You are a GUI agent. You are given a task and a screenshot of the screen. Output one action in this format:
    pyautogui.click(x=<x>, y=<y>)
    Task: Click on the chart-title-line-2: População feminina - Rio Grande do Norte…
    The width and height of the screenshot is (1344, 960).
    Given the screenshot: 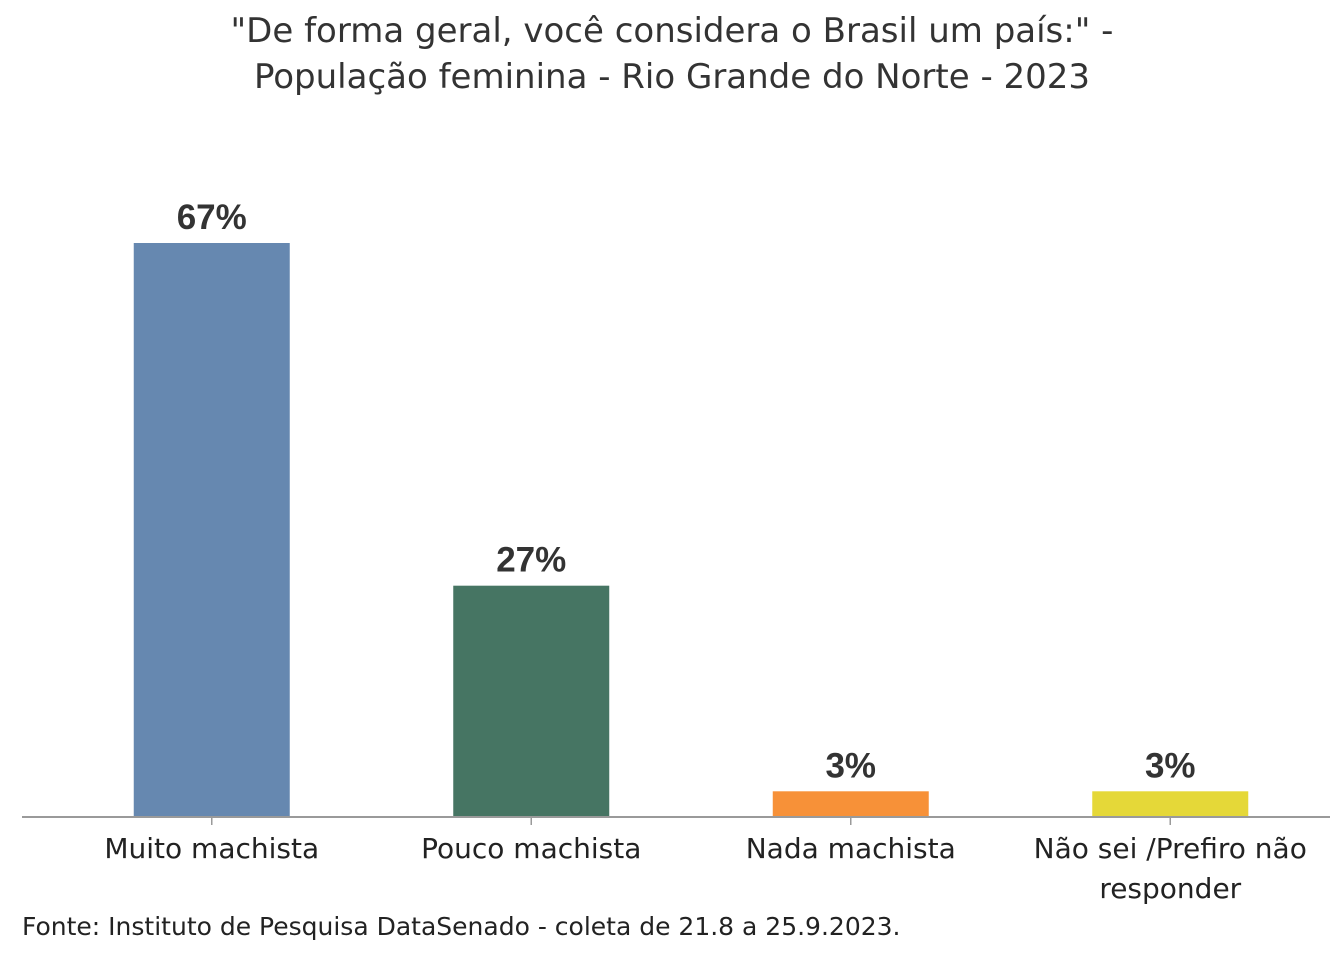 What is the action you would take?
    pyautogui.click(x=672, y=77)
    